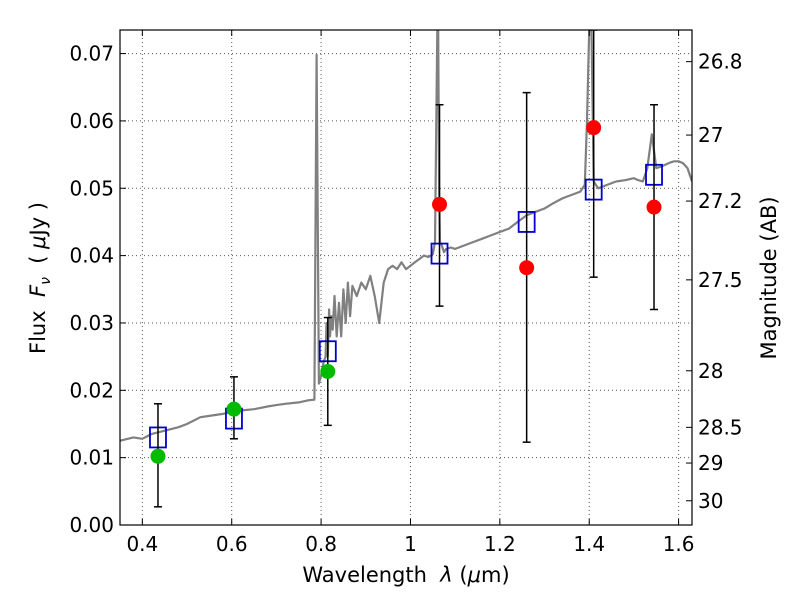  I want to click on x-tick-label: 0.8, so click(321, 544).